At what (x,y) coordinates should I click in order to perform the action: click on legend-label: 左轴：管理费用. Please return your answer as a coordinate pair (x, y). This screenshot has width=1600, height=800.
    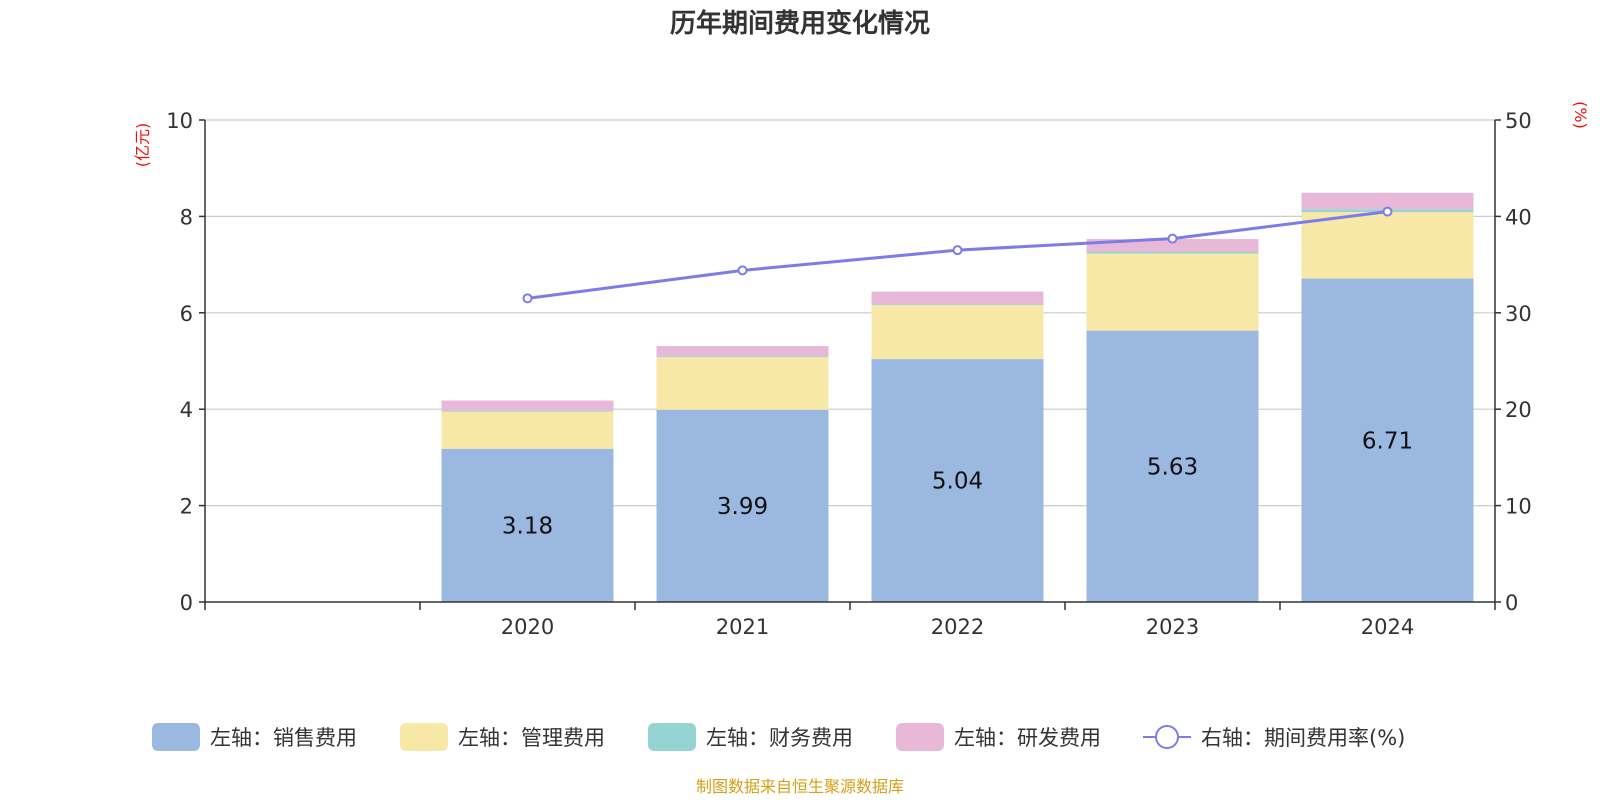
    Looking at the image, I should click on (531, 738).